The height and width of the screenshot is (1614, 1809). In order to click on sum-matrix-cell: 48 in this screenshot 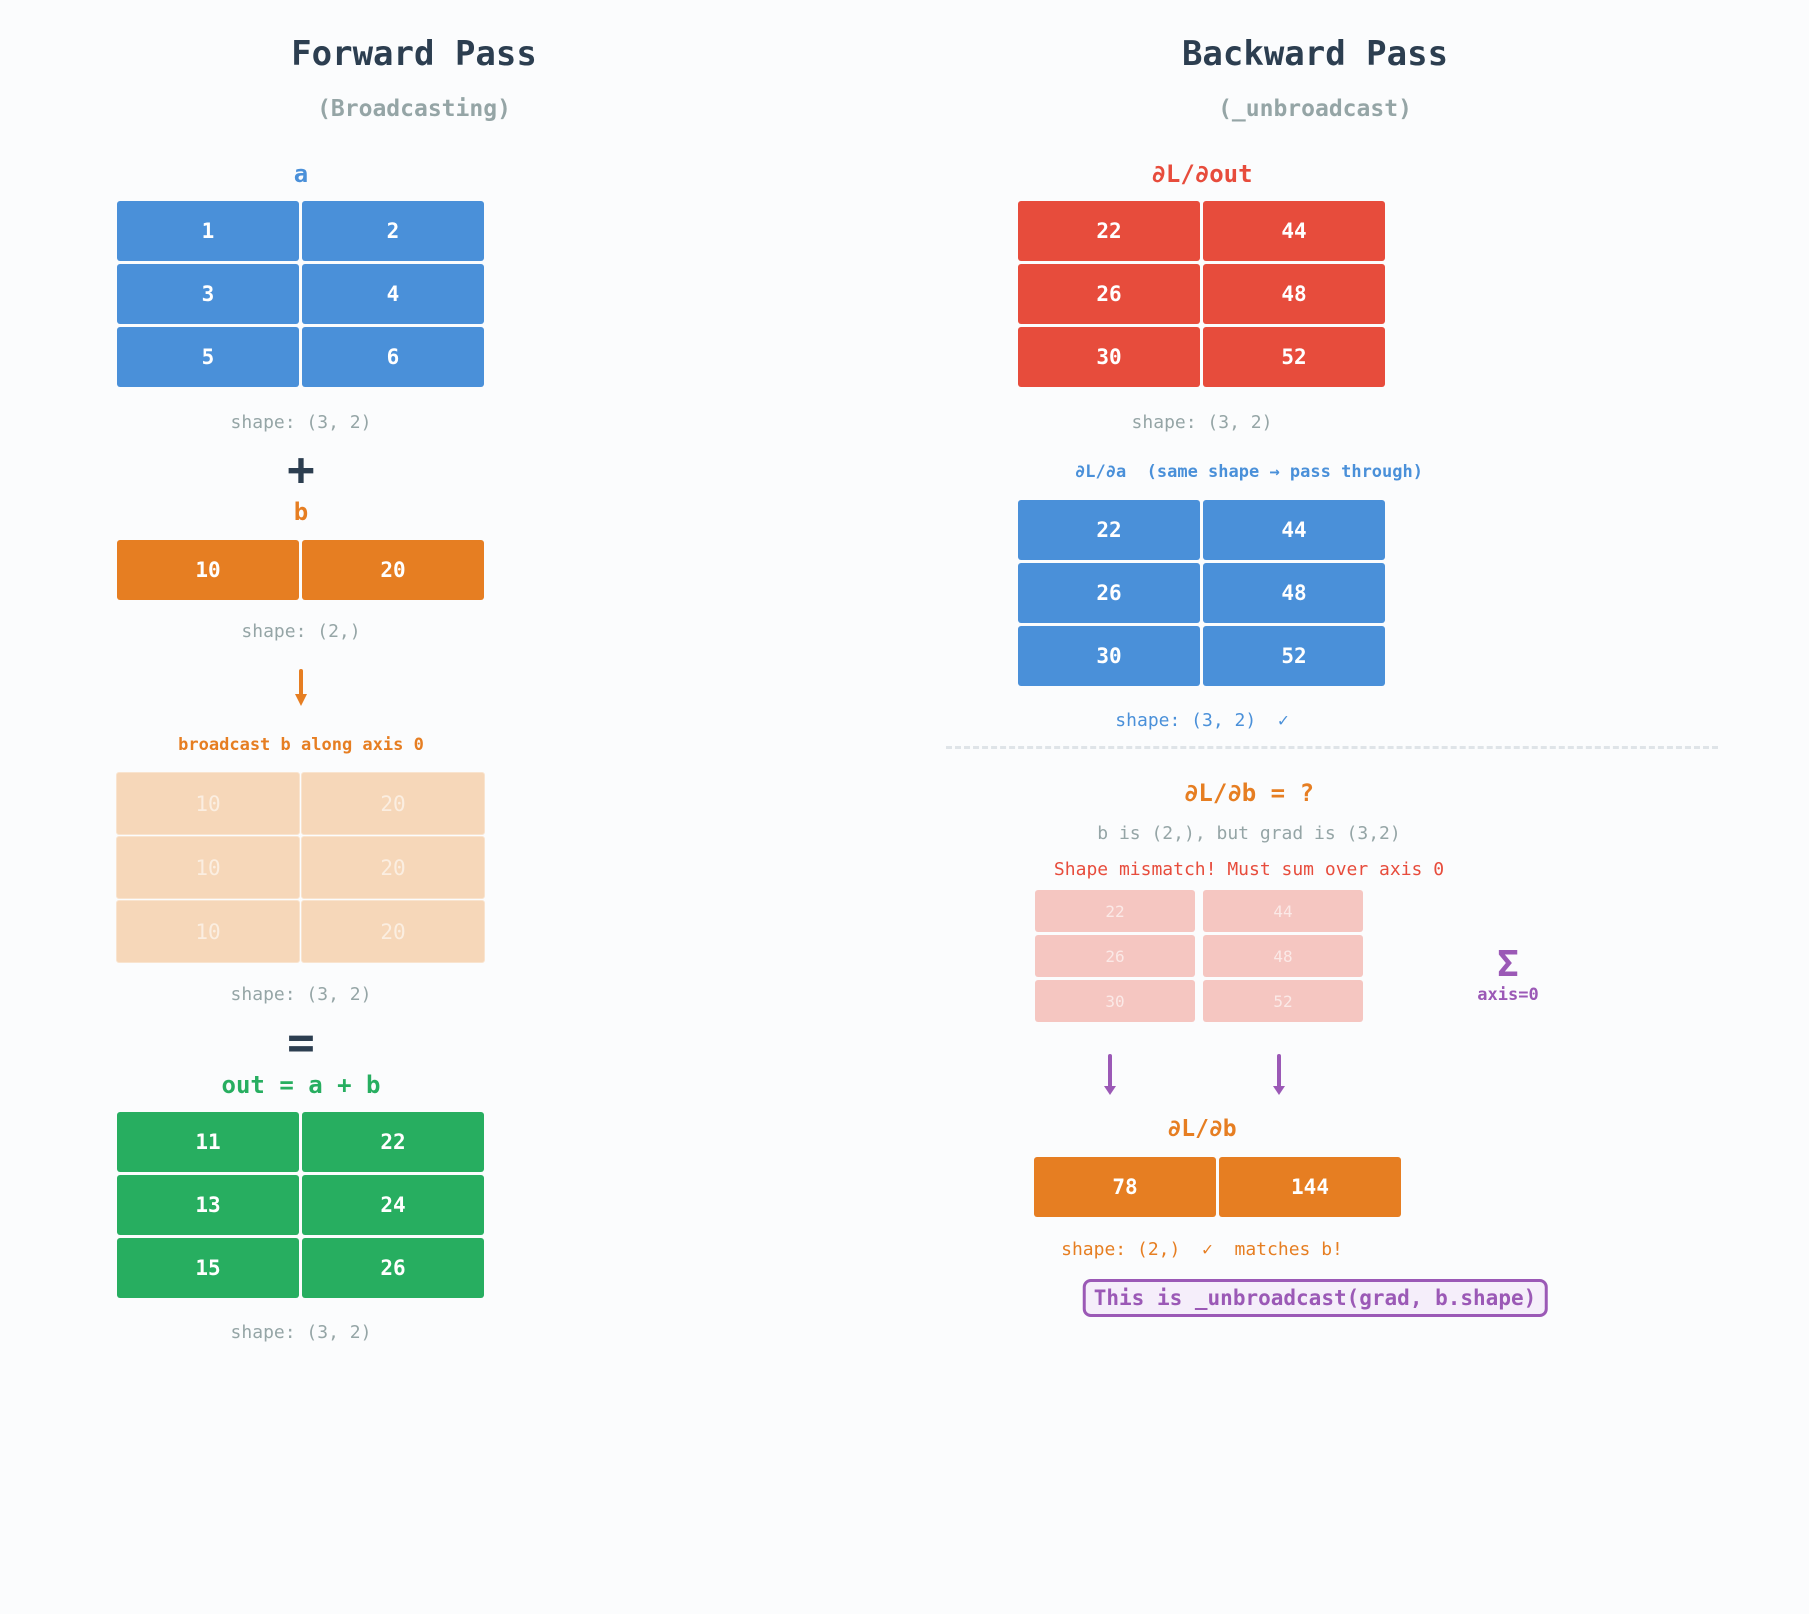, I will do `click(1283, 956)`.